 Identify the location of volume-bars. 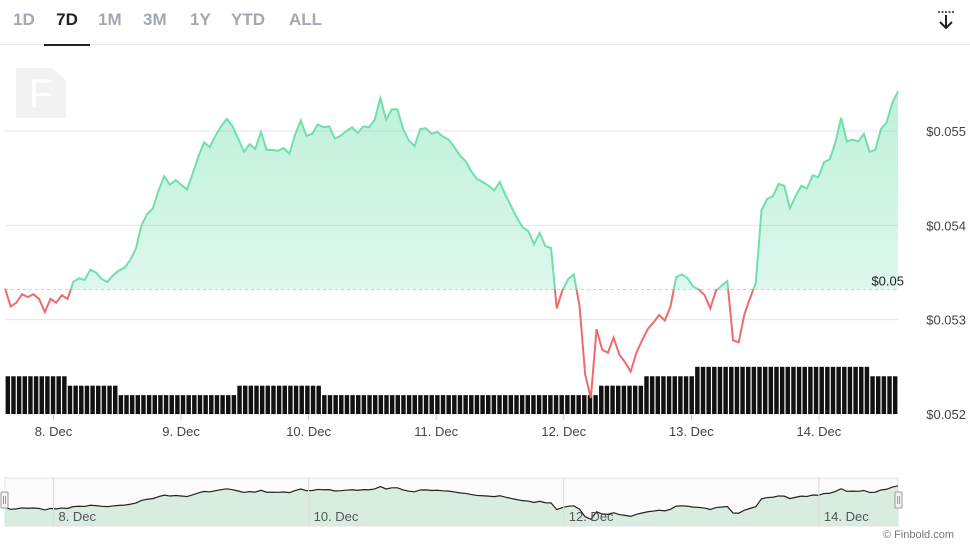
(451, 390).